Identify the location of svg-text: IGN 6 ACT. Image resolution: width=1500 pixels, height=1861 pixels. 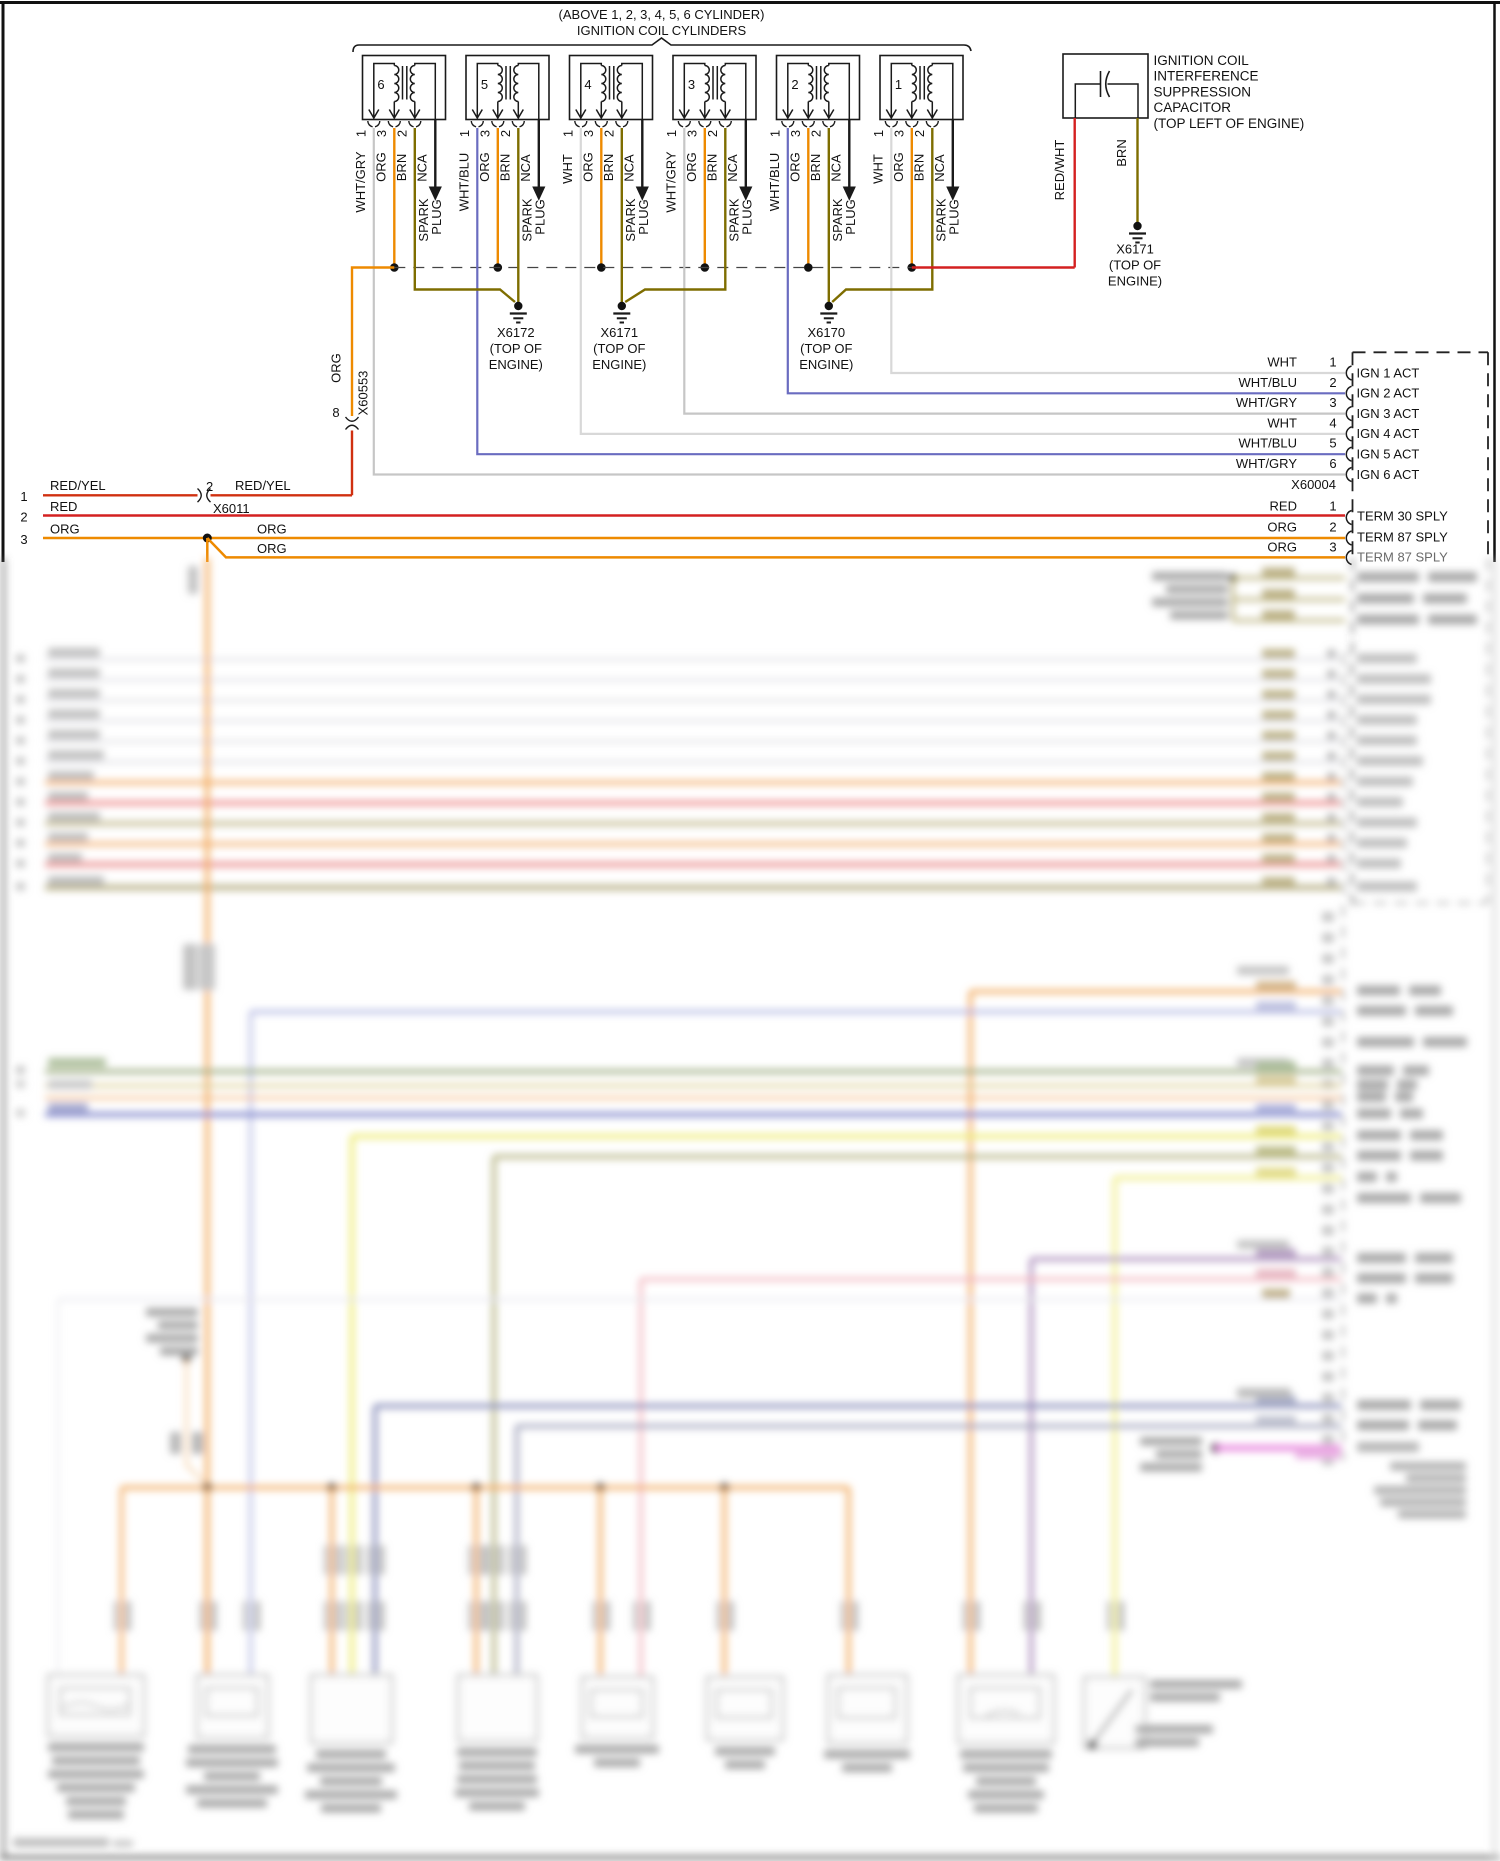
(1388, 474).